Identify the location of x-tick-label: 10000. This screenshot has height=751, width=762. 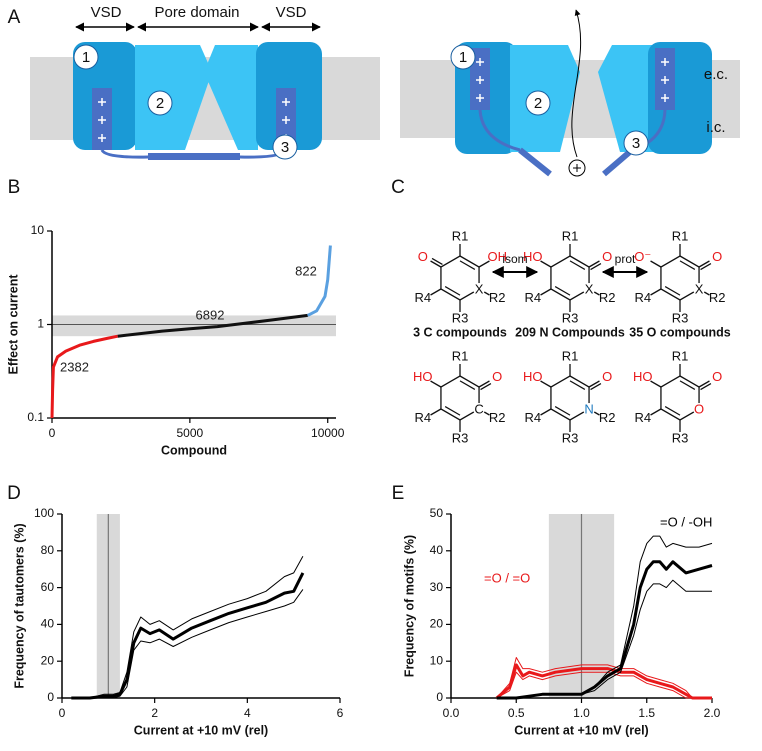
(328, 433).